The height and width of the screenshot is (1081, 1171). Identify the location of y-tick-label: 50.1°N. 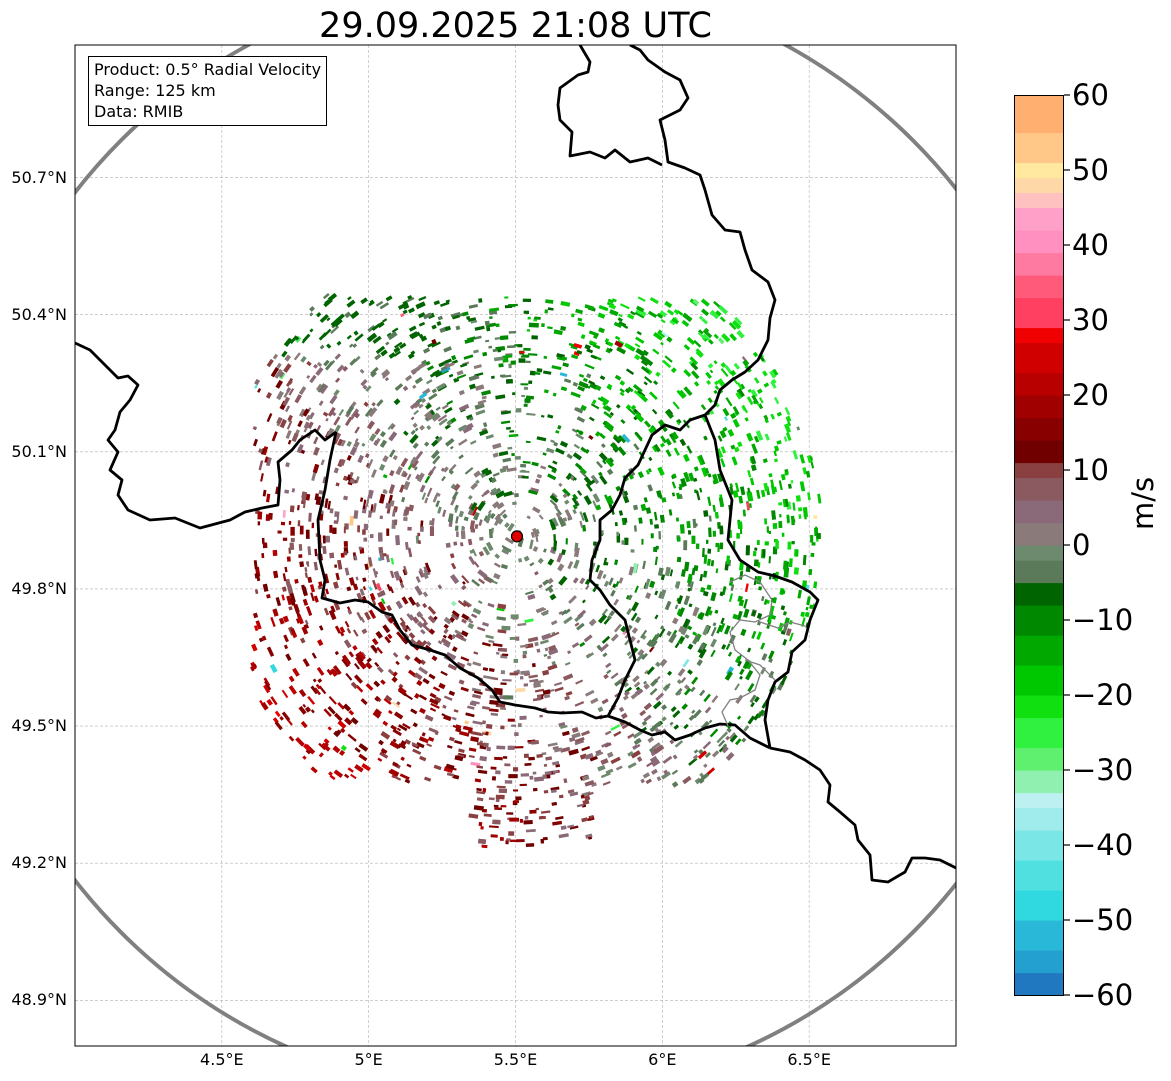
(39, 451).